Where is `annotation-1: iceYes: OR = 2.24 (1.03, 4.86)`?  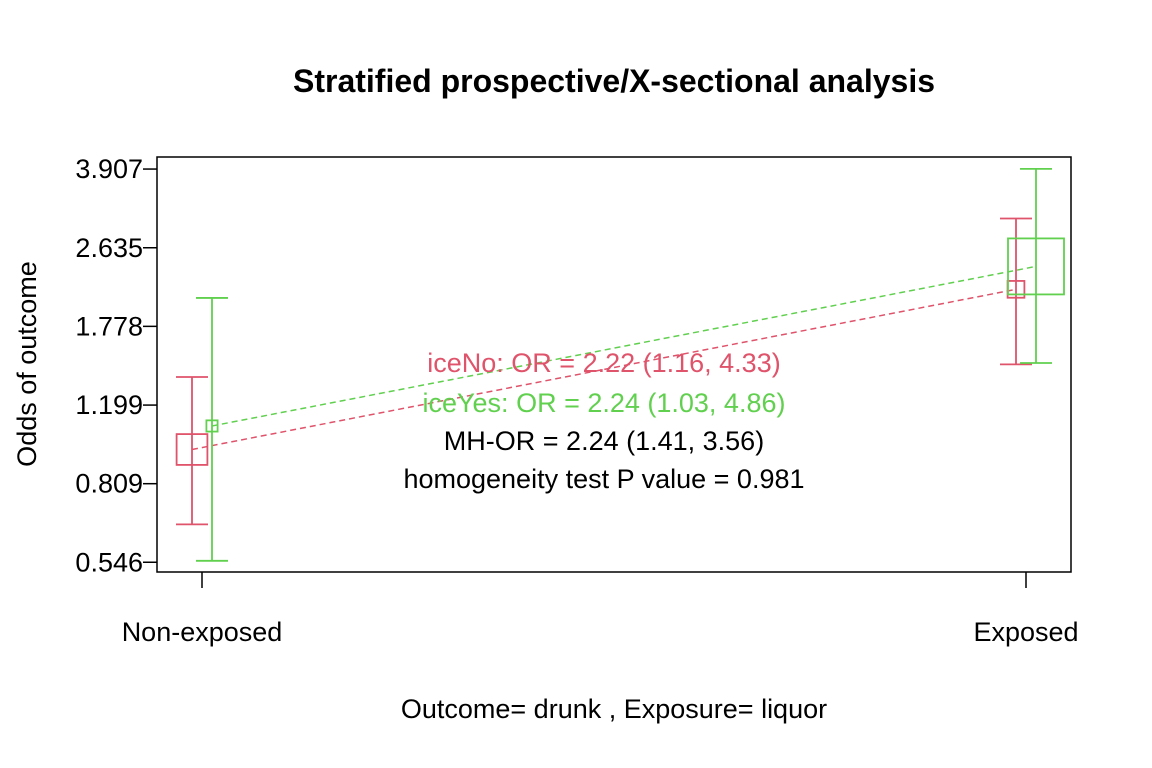
annotation-1: iceYes: OR = 2.24 (1.03, 4.86) is located at coordinates (604, 403).